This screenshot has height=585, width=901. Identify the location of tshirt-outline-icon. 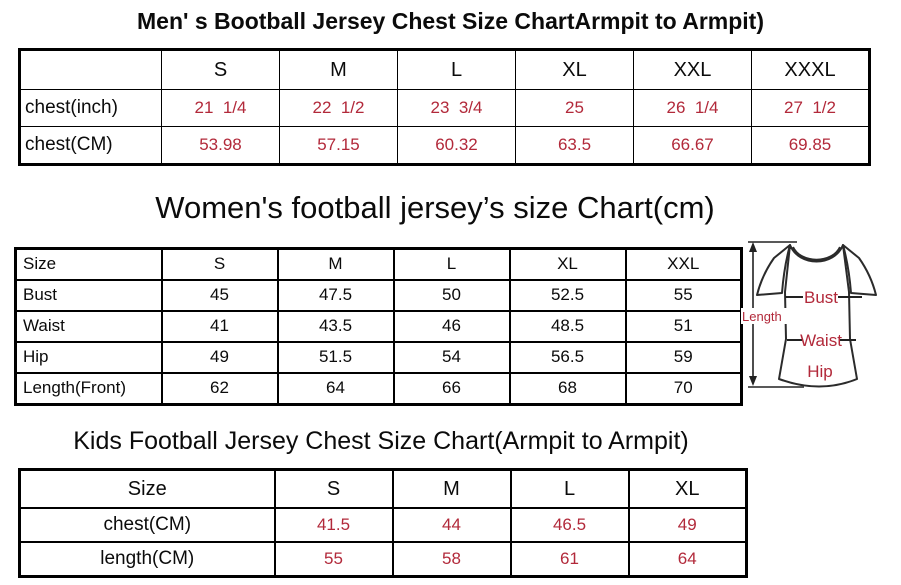
(816, 316).